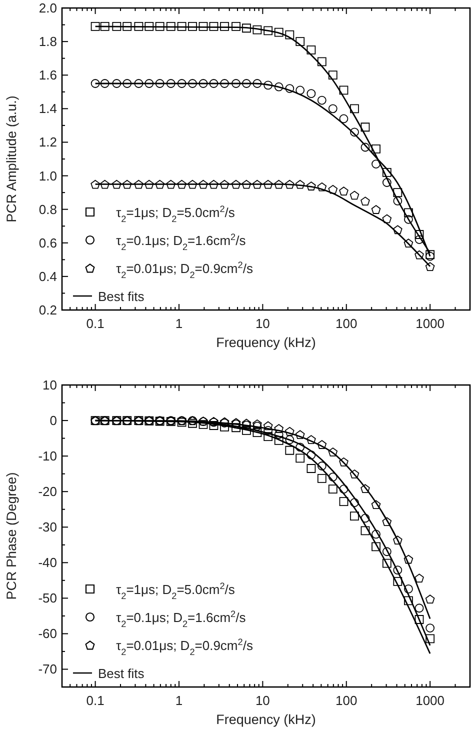  I want to click on y-tick-label: -70, so click(47, 669).